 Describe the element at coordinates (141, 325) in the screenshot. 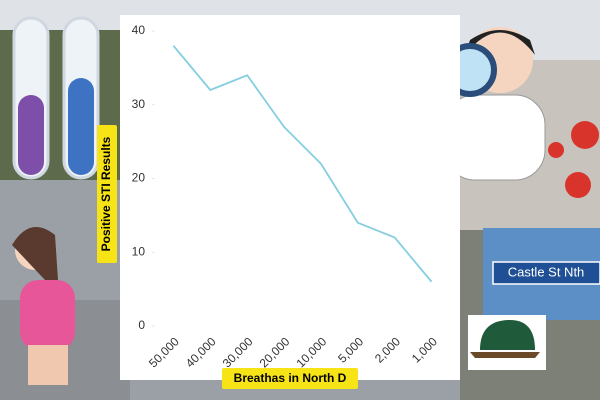

I see `y-tick-label: 0` at that location.